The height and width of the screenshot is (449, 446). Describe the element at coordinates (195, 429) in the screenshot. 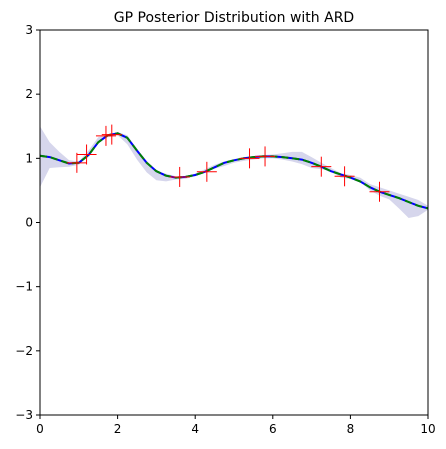

I see `x-tick-label: 4` at that location.